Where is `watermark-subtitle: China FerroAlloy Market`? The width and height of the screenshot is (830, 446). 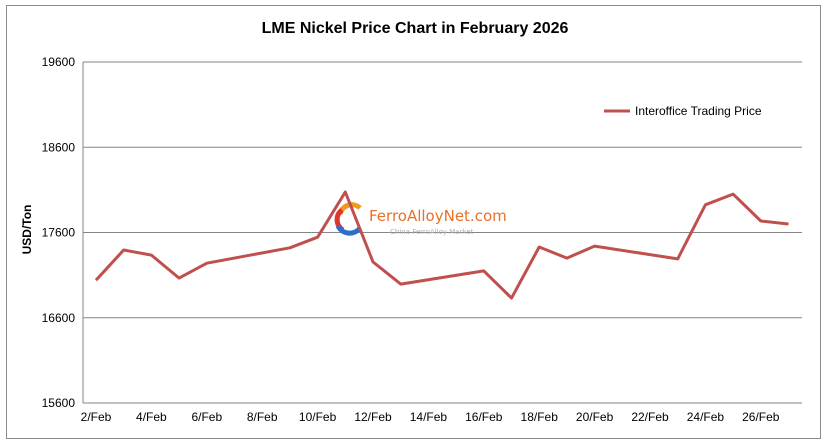 watermark-subtitle: China FerroAlloy Market is located at coordinates (432, 232).